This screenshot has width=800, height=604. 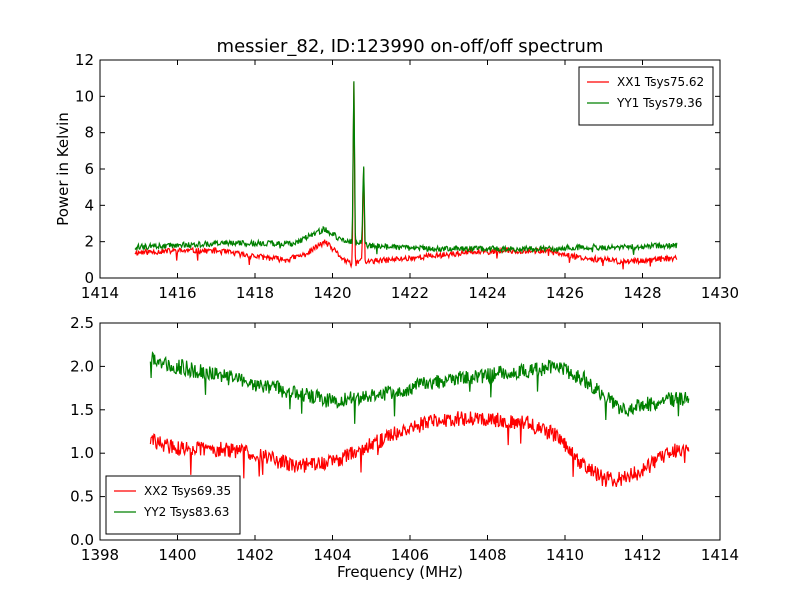 I want to click on legend-label: XX1 Tsys75.62, so click(x=660, y=82).